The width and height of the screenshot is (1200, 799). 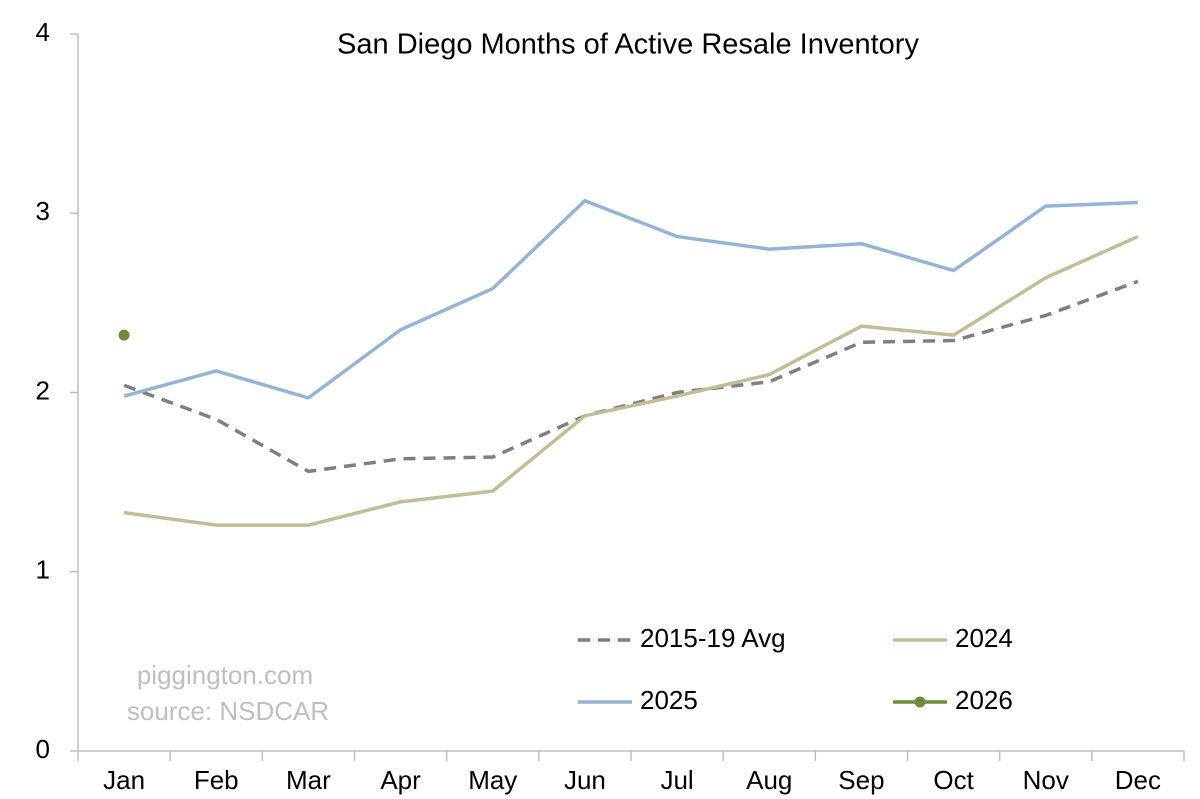 What do you see at coordinates (124, 780) in the screenshot?
I see `x-tick-label: Jan` at bounding box center [124, 780].